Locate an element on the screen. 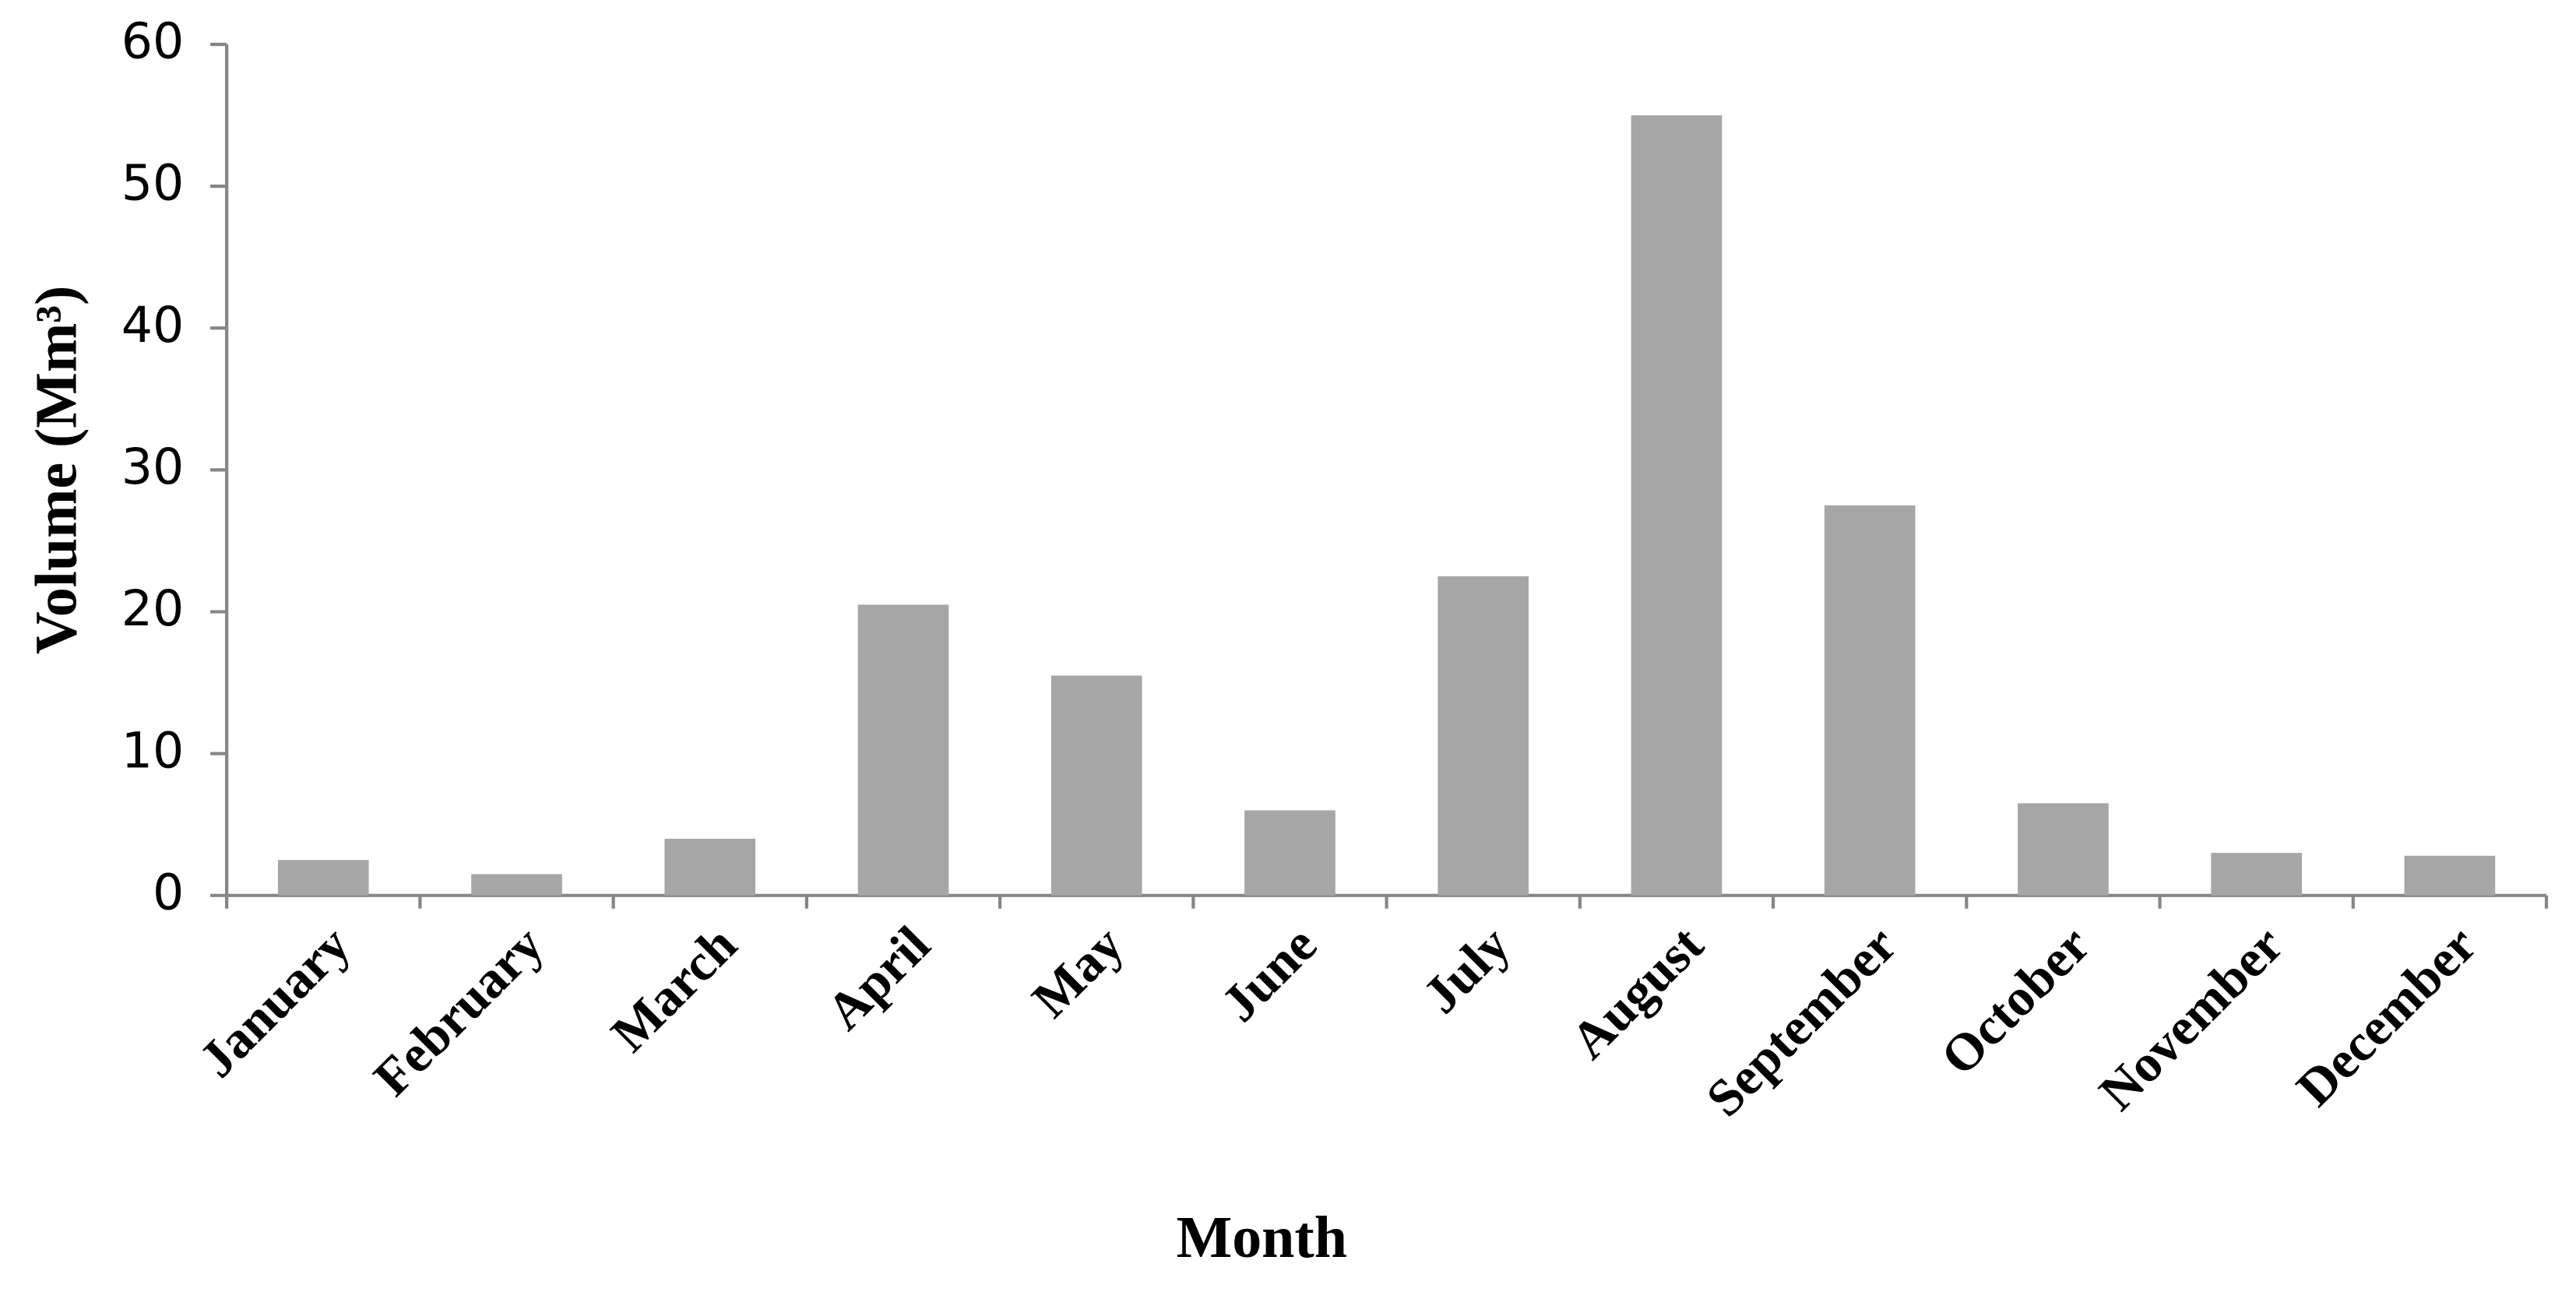  y-tick-label: 40 is located at coordinates (153, 325).